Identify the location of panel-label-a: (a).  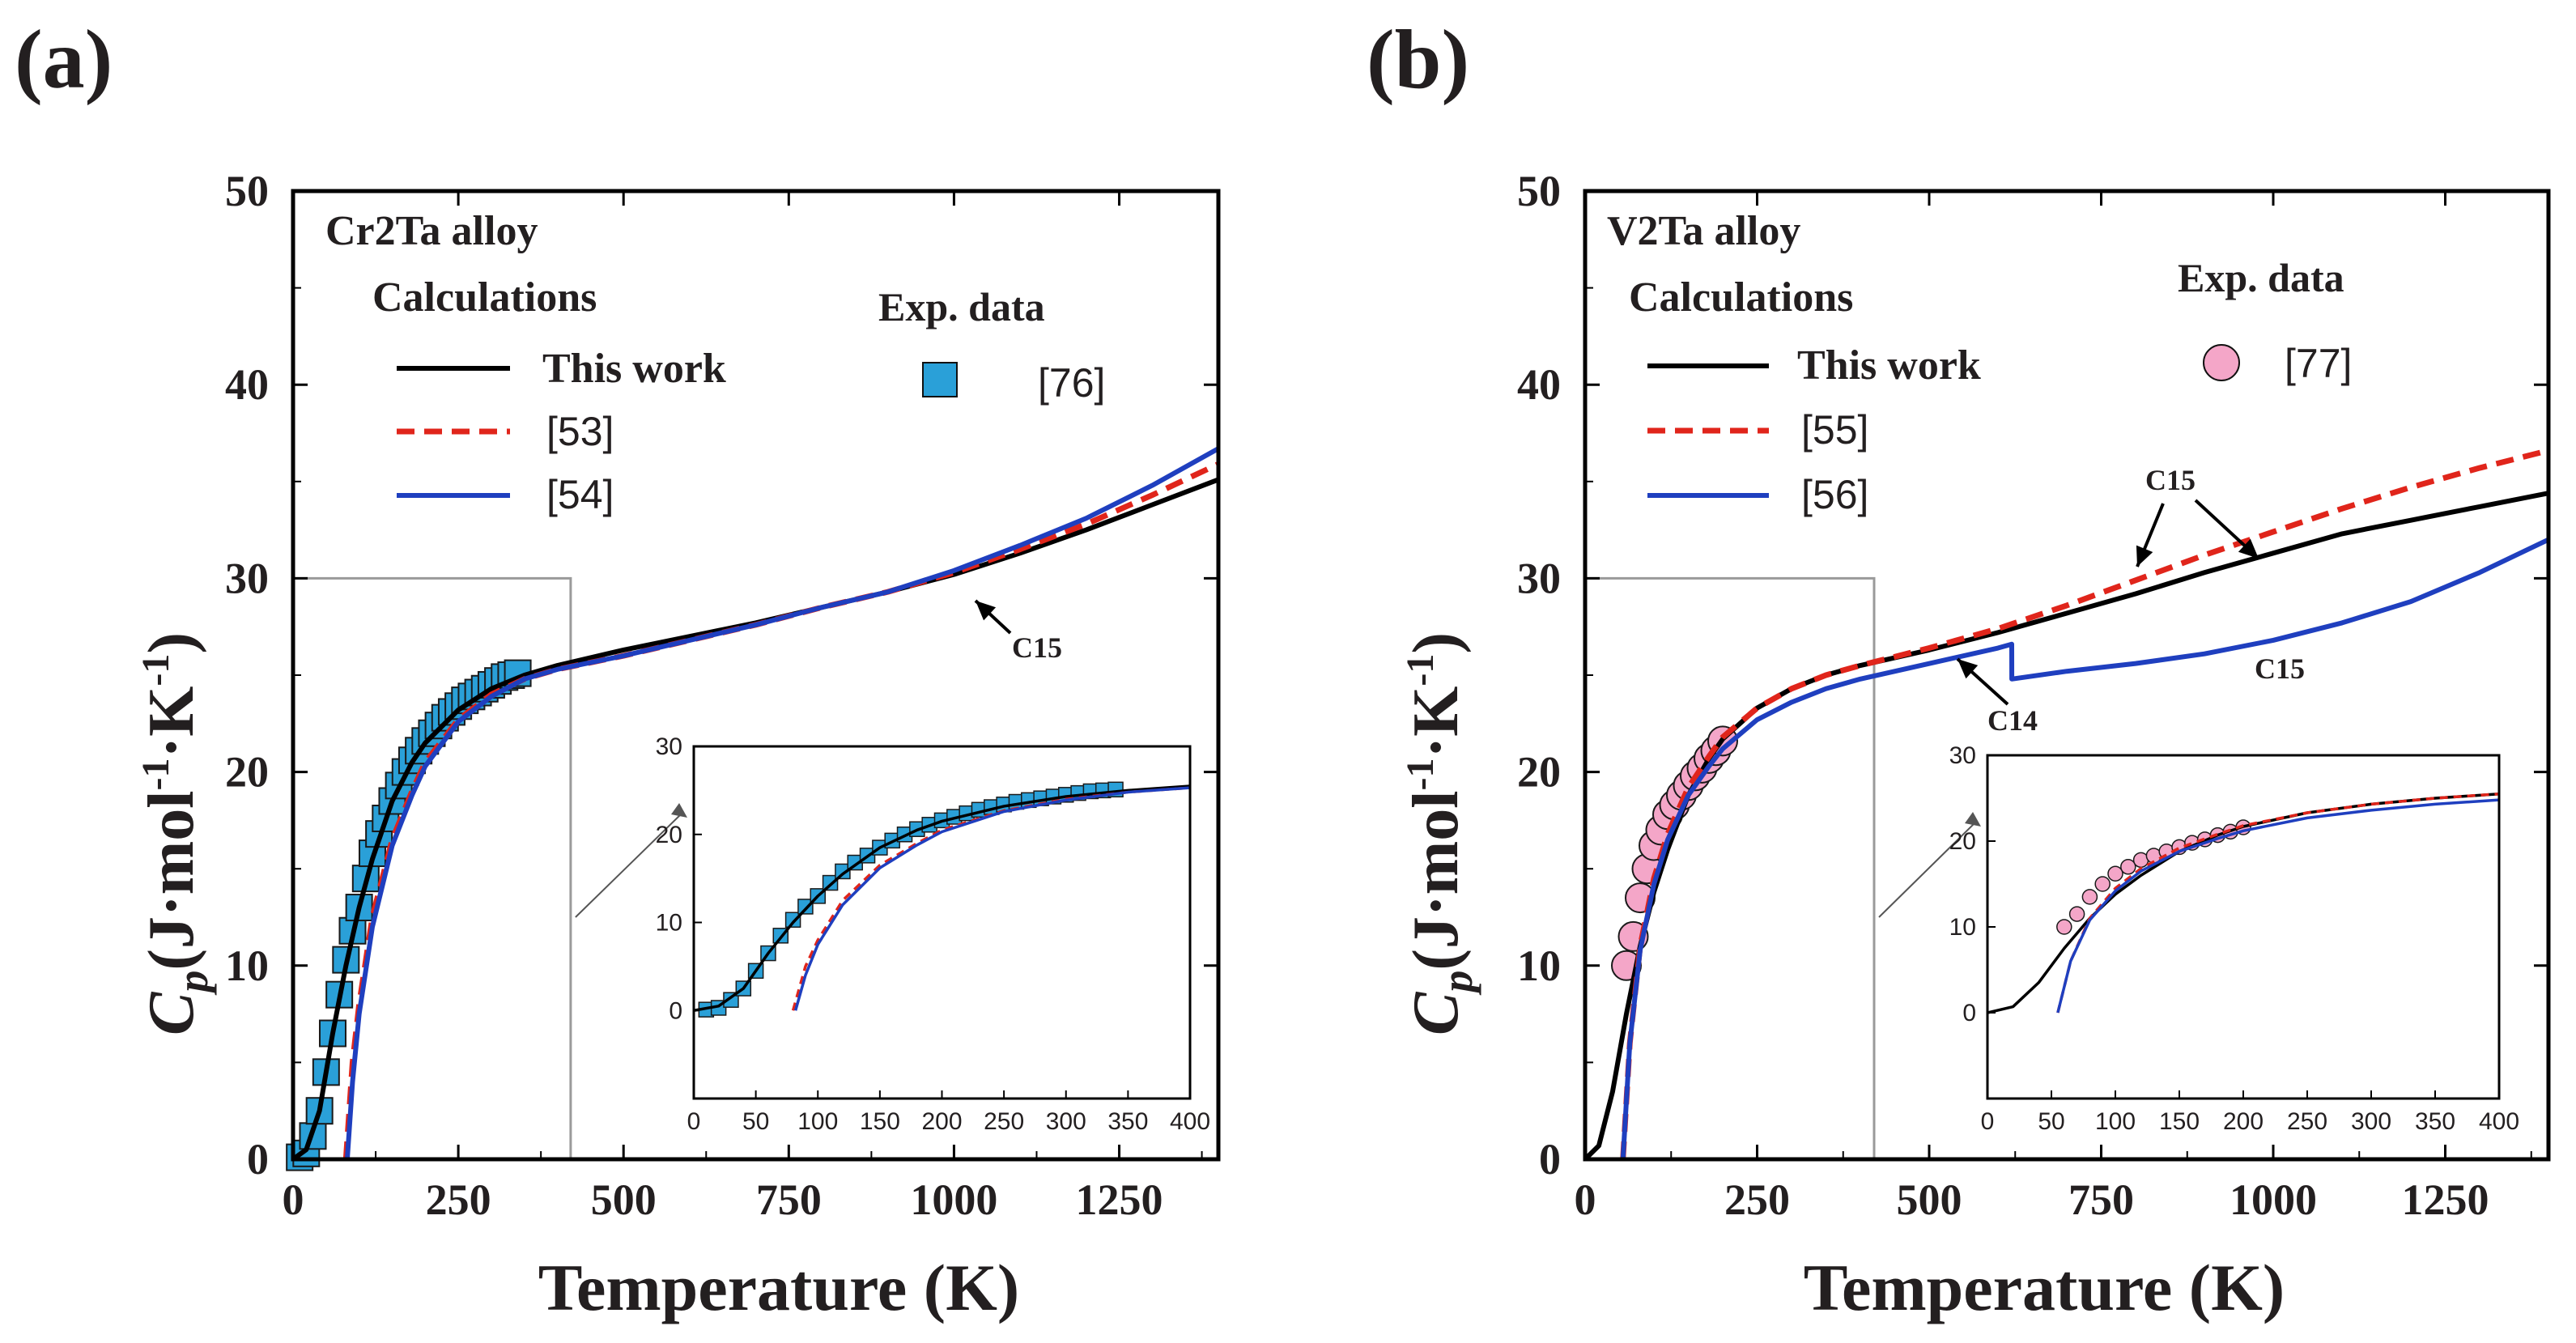
(64, 59).